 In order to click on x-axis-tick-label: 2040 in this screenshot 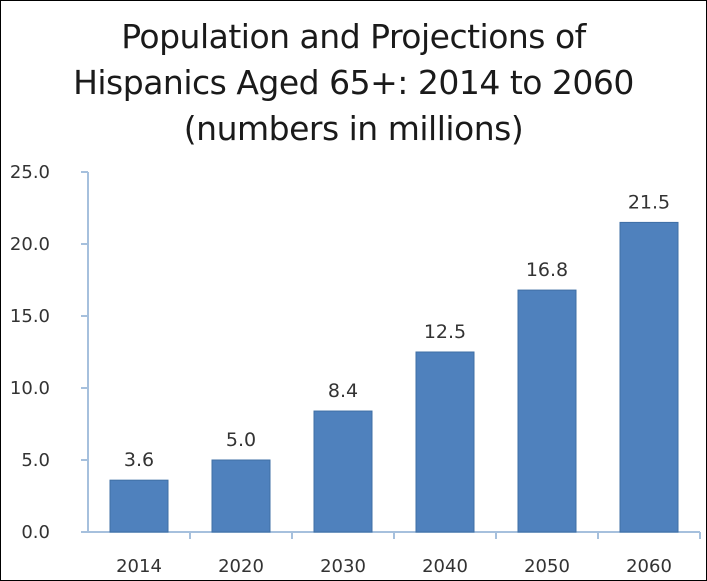, I will do `click(445, 566)`.